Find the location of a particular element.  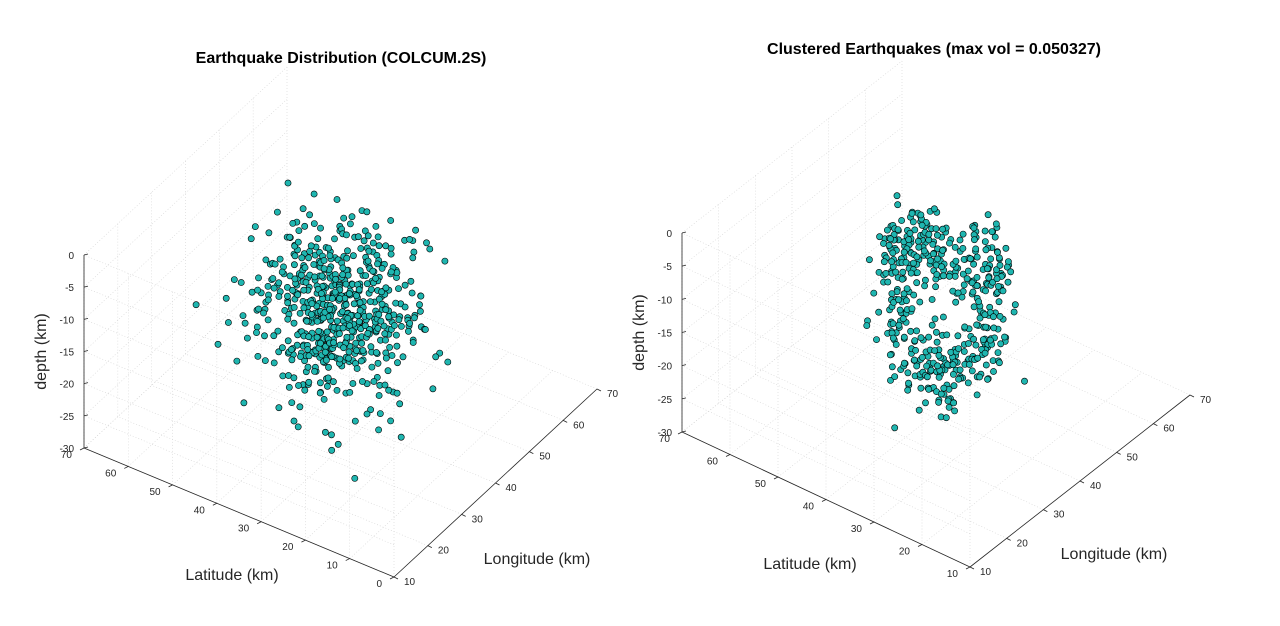

y-tick-label: 20 is located at coordinates (905, 552).